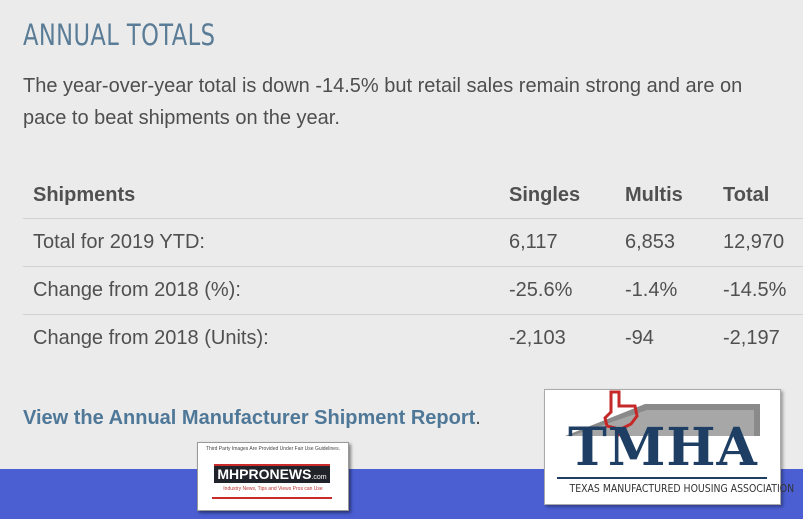  Describe the element at coordinates (261, 196) in the screenshot. I see `header-shipments: Shipments` at that location.